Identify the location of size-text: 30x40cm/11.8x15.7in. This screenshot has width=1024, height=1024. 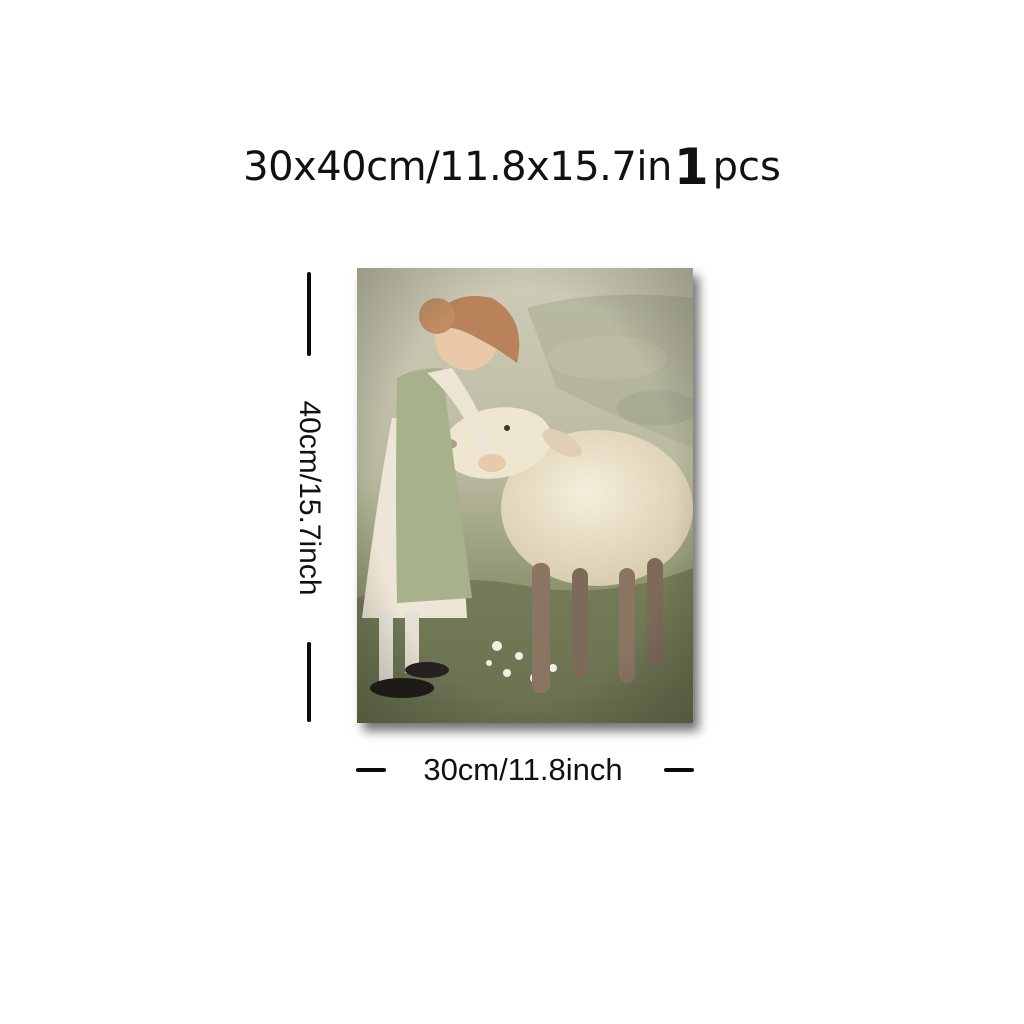
(457, 167).